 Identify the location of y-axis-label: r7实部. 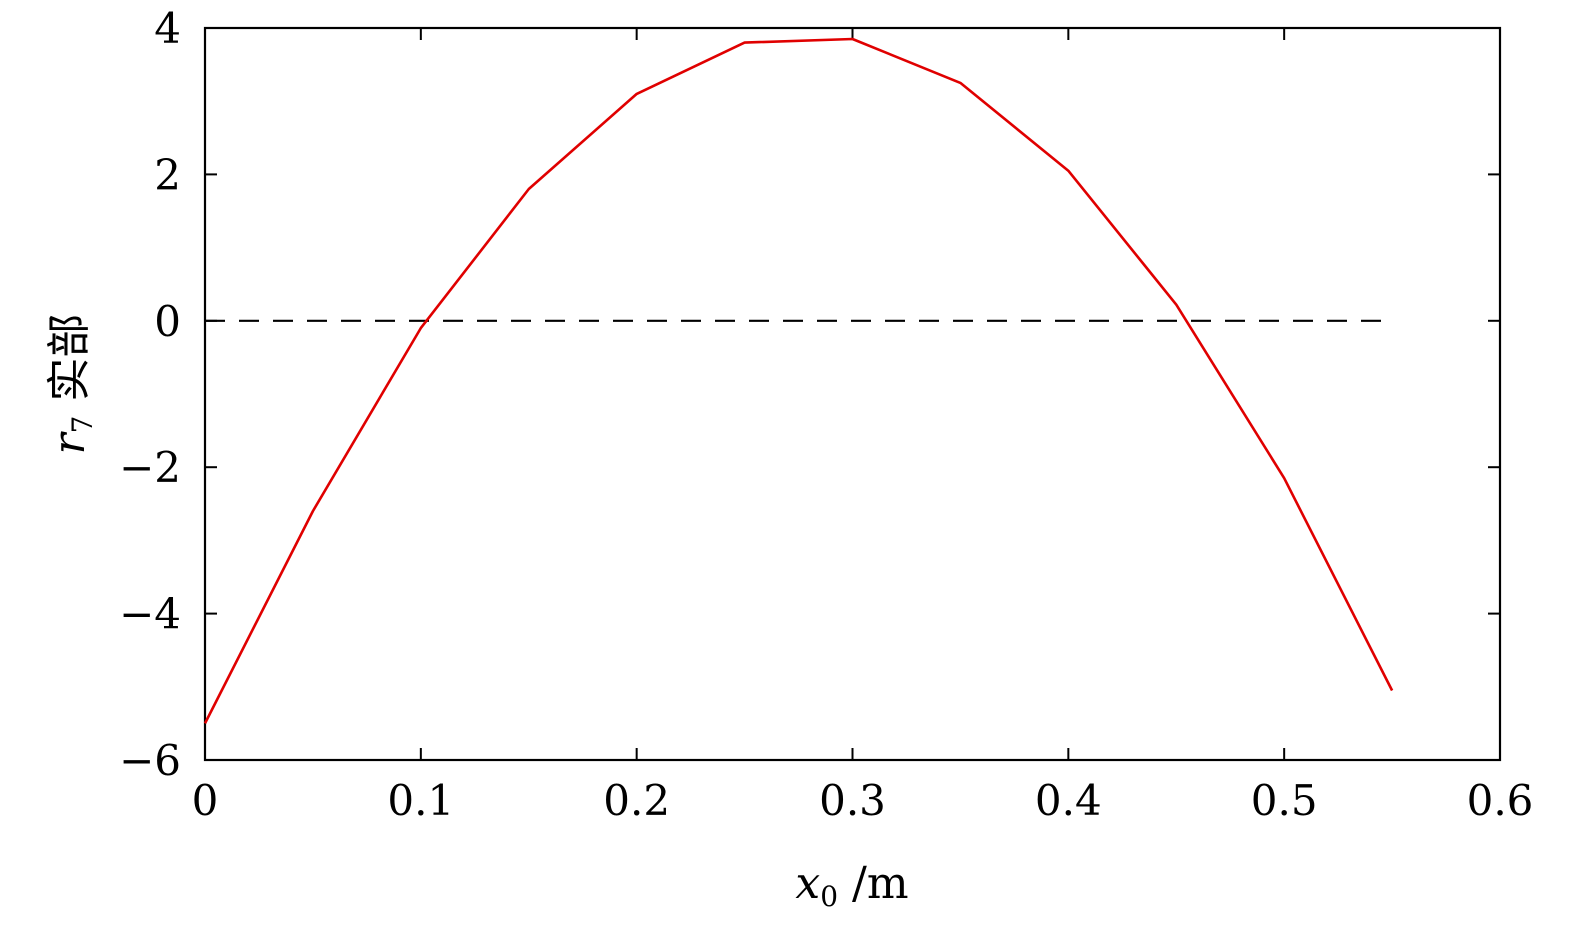
(71, 384).